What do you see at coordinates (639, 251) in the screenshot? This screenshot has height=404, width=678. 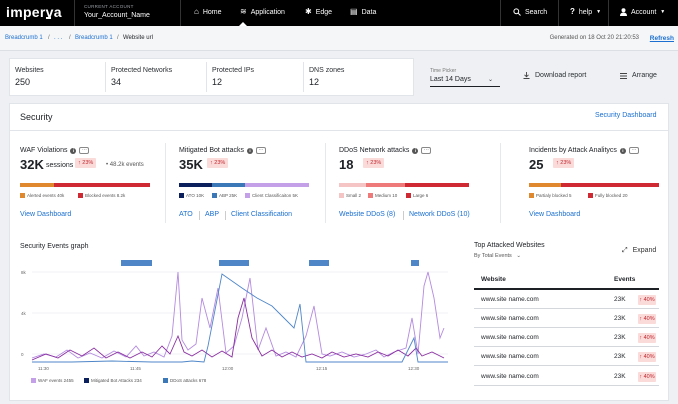 I see `expand-button: ⤢ Expand` at bounding box center [639, 251].